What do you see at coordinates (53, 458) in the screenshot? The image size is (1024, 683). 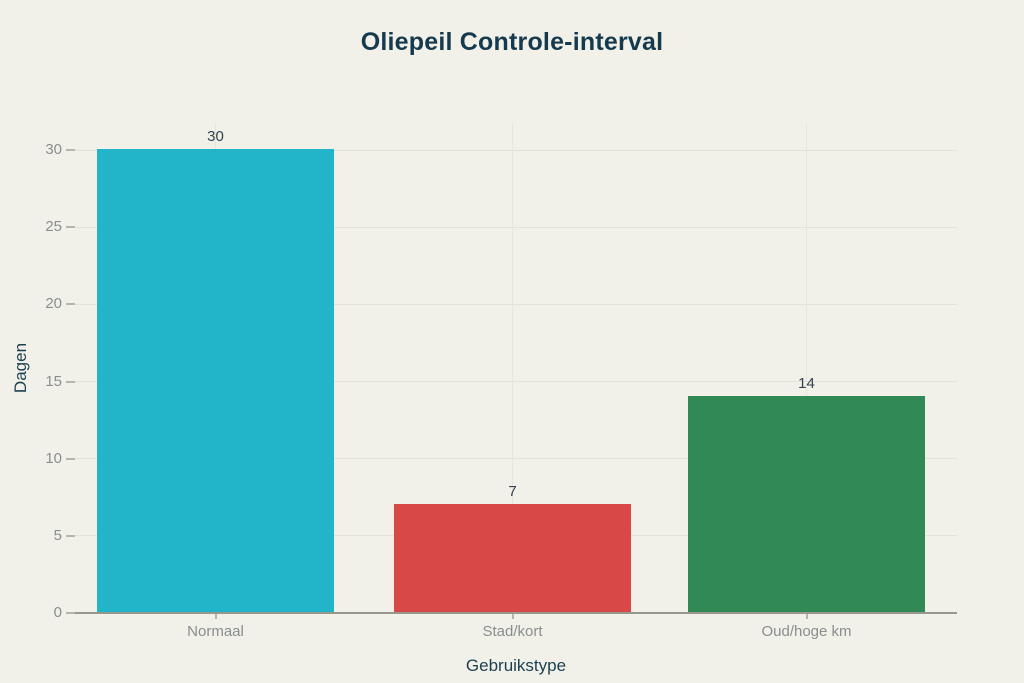 I see `y-tick-label: 10` at bounding box center [53, 458].